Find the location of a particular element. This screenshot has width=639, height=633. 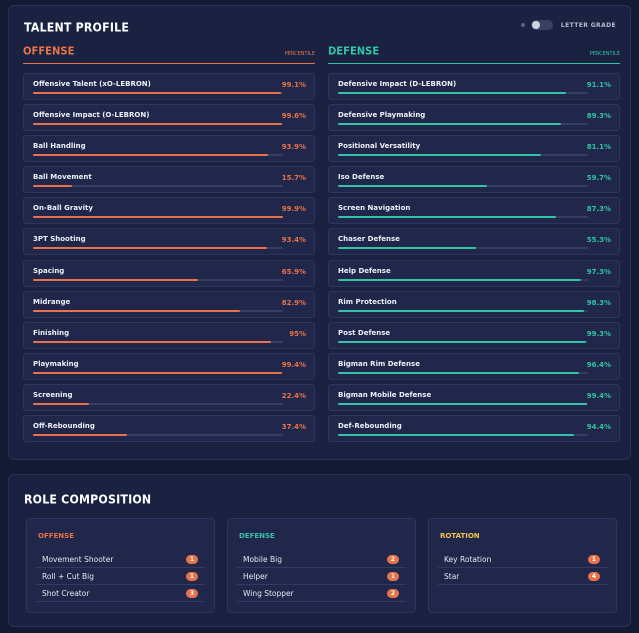

talent-row: Off-Rebounding 37.4% is located at coordinates (169, 429).